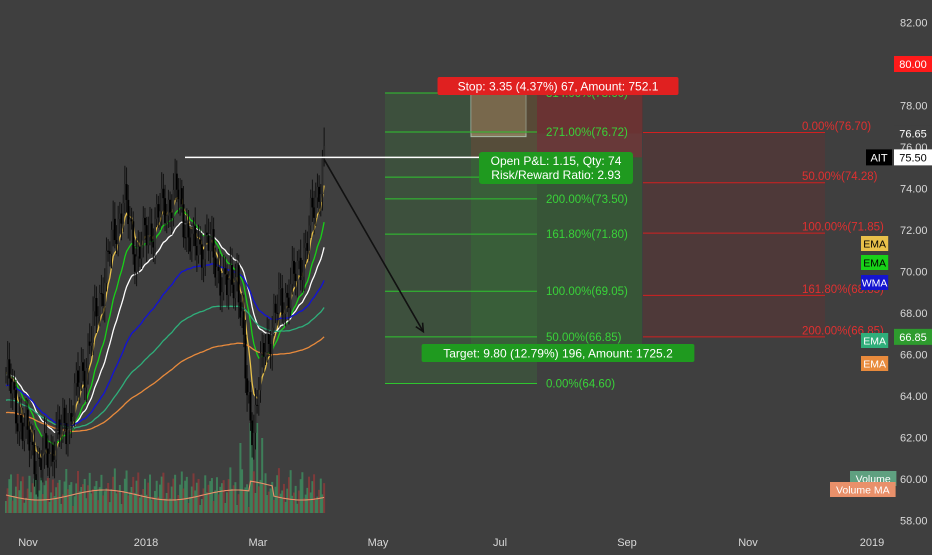 Image resolution: width=932 pixels, height=555 pixels. I want to click on pnl-line1: Open P&L: 1.15, Qty: 74, so click(556, 161).